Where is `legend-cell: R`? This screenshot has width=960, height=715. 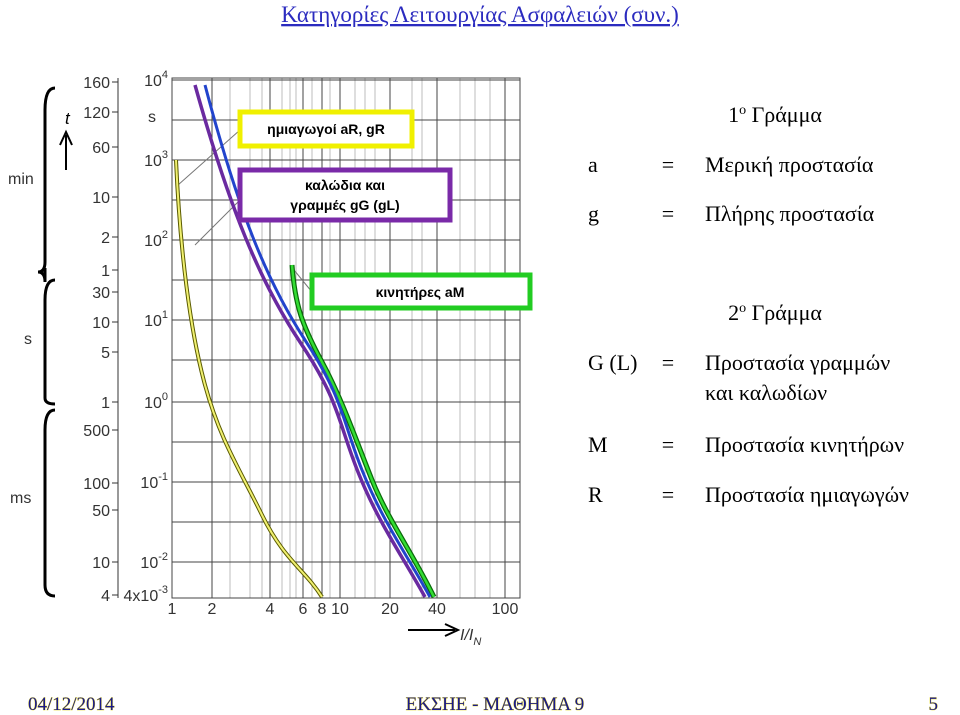 legend-cell: R is located at coordinates (595, 494).